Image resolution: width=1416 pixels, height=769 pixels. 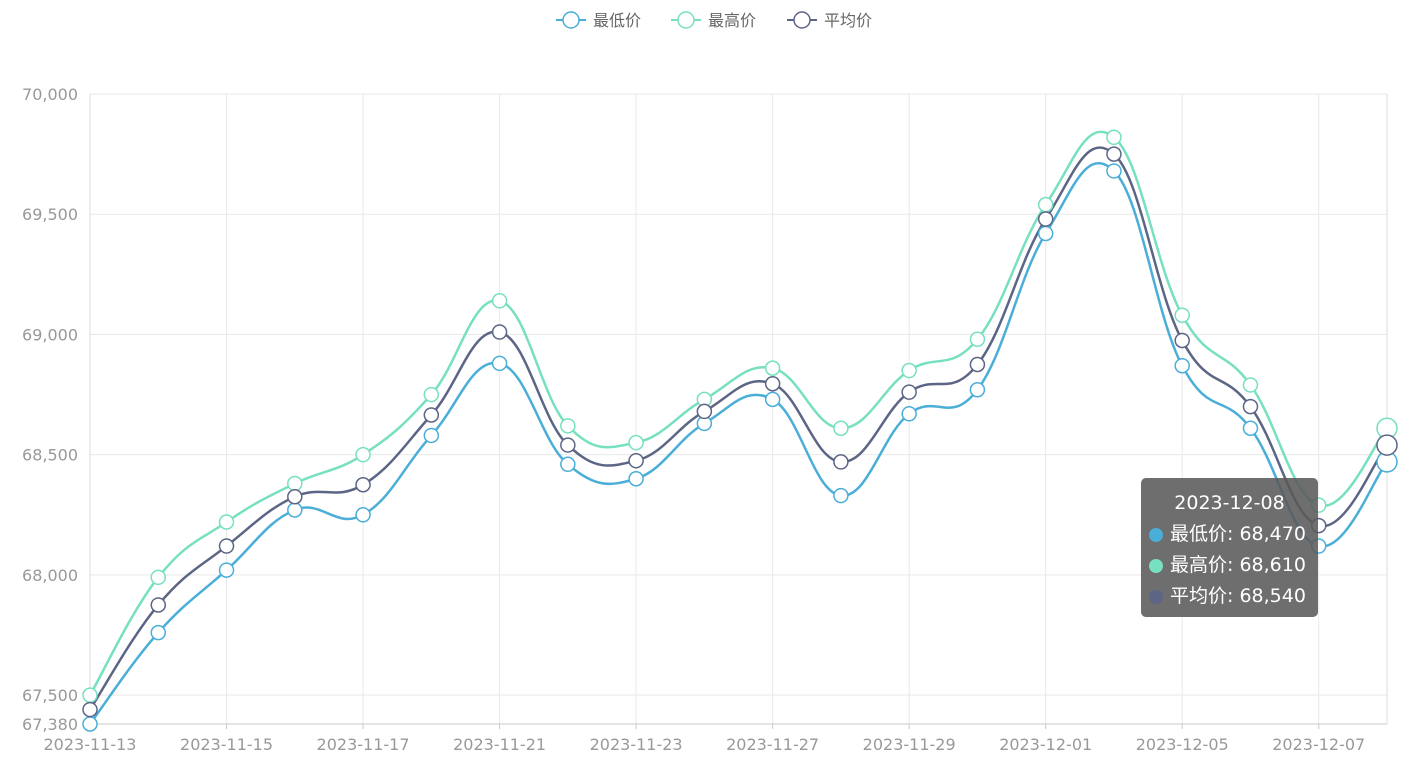 I want to click on x-tick-label: 2023-11-27, so click(x=772, y=744).